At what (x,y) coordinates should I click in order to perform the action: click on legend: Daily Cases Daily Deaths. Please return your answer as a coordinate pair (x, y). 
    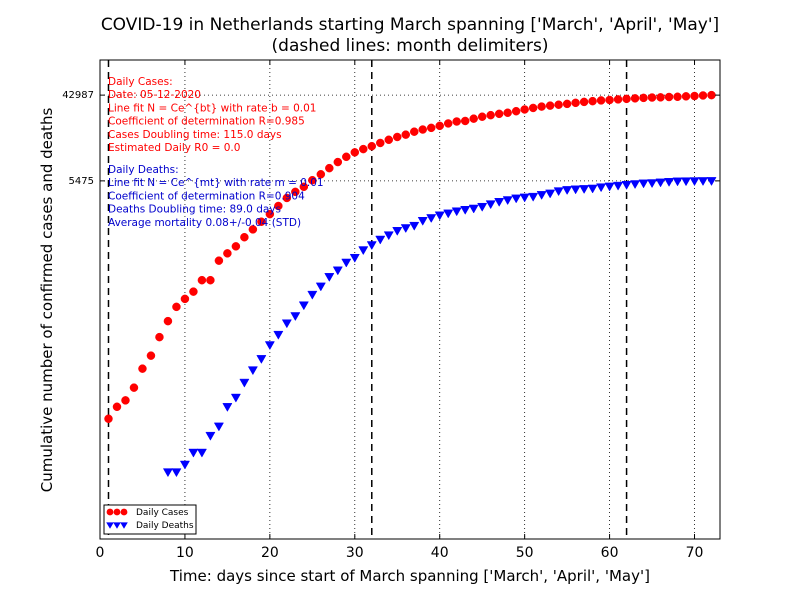
    Looking at the image, I should click on (150, 519).